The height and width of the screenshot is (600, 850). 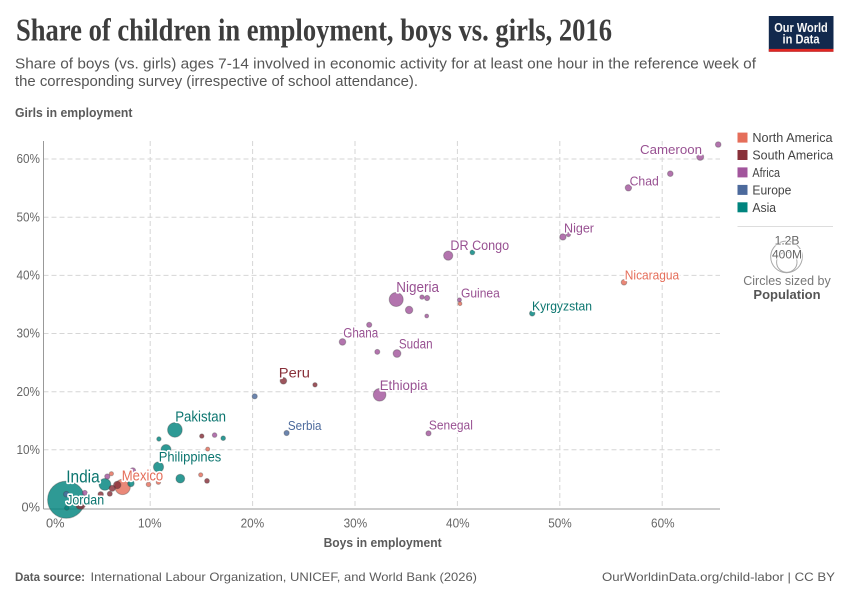 What do you see at coordinates (305, 425) in the screenshot?
I see `svg-text: Serbia` at bounding box center [305, 425].